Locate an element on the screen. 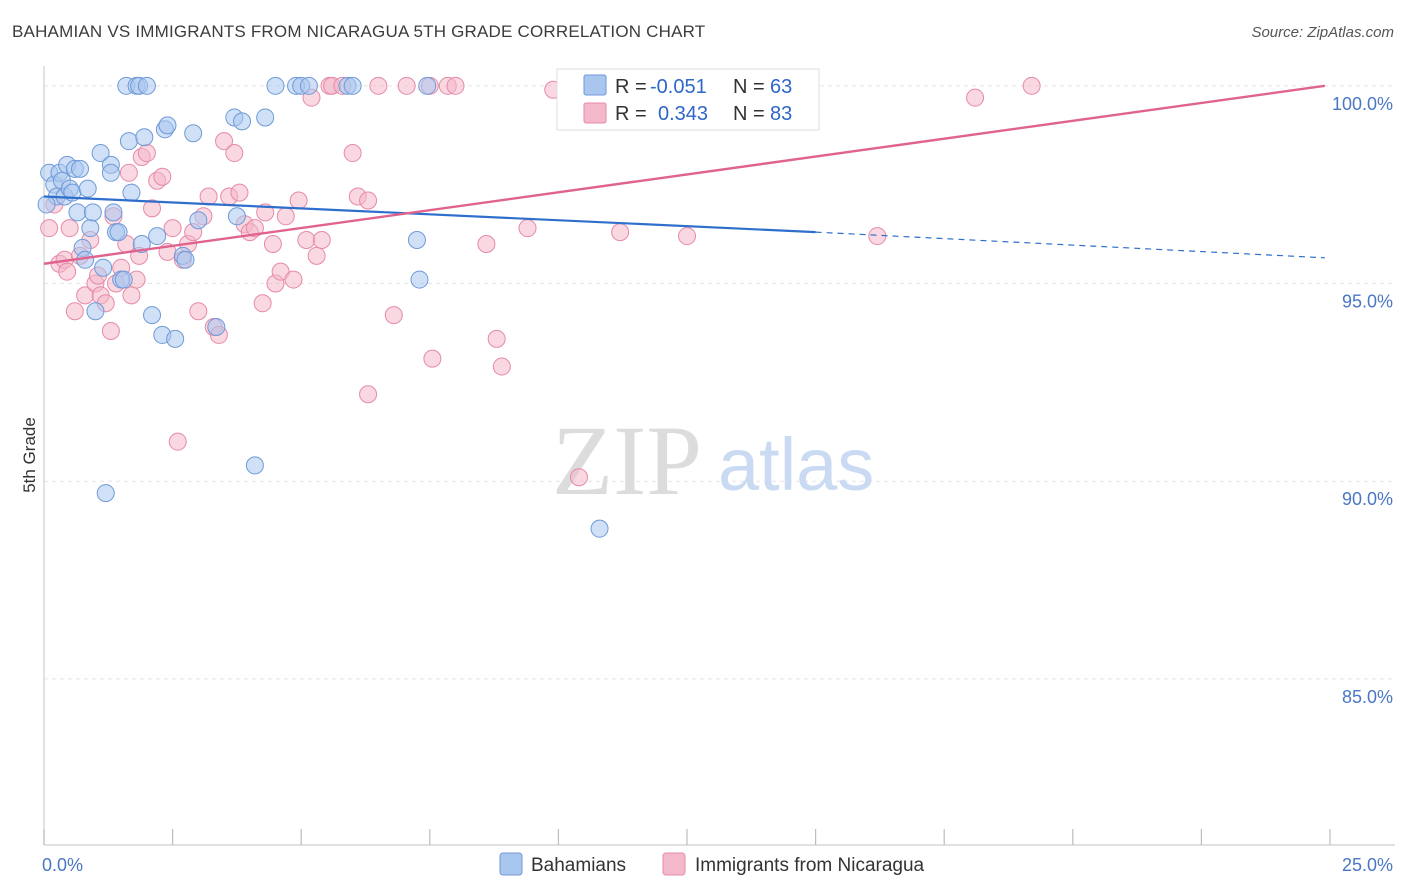 This screenshot has width=1406, height=892. stats-pink-n-value: 83 is located at coordinates (781, 114).